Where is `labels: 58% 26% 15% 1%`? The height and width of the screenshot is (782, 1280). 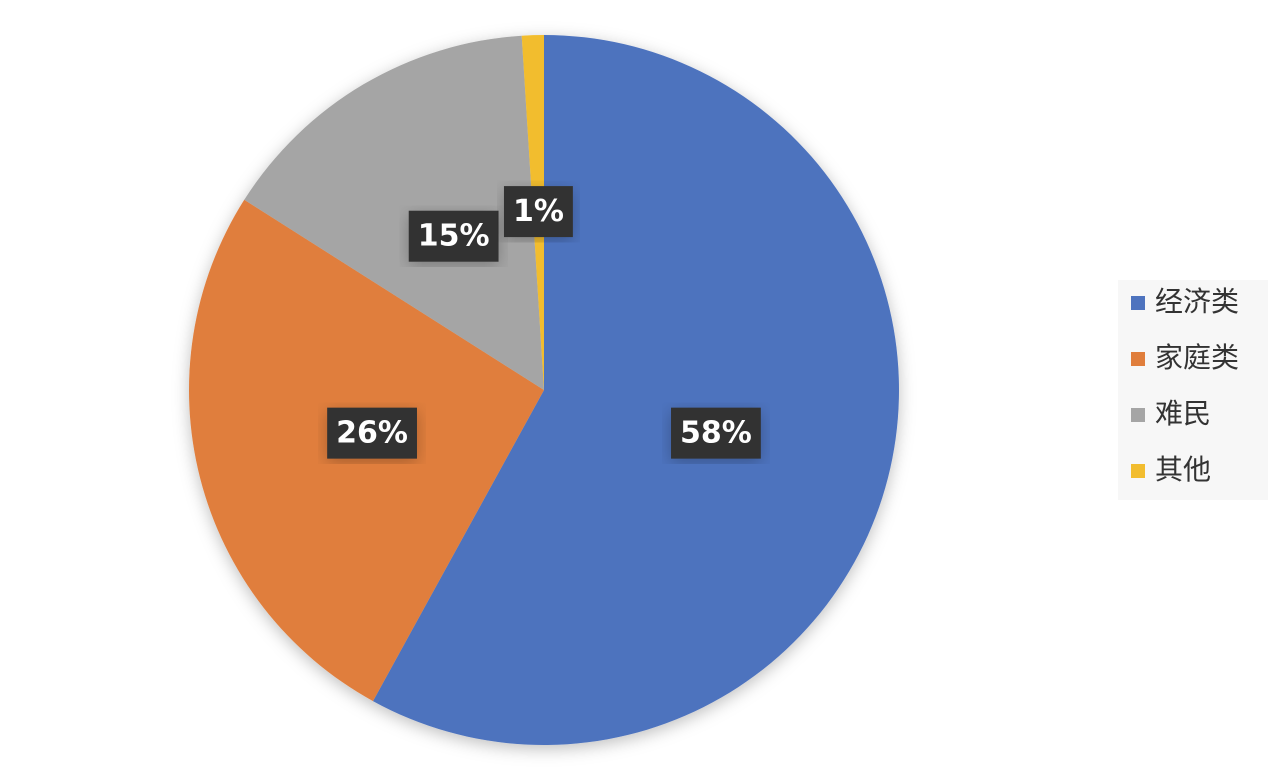 labels: 58% 26% 15% 1% is located at coordinates (544, 322).